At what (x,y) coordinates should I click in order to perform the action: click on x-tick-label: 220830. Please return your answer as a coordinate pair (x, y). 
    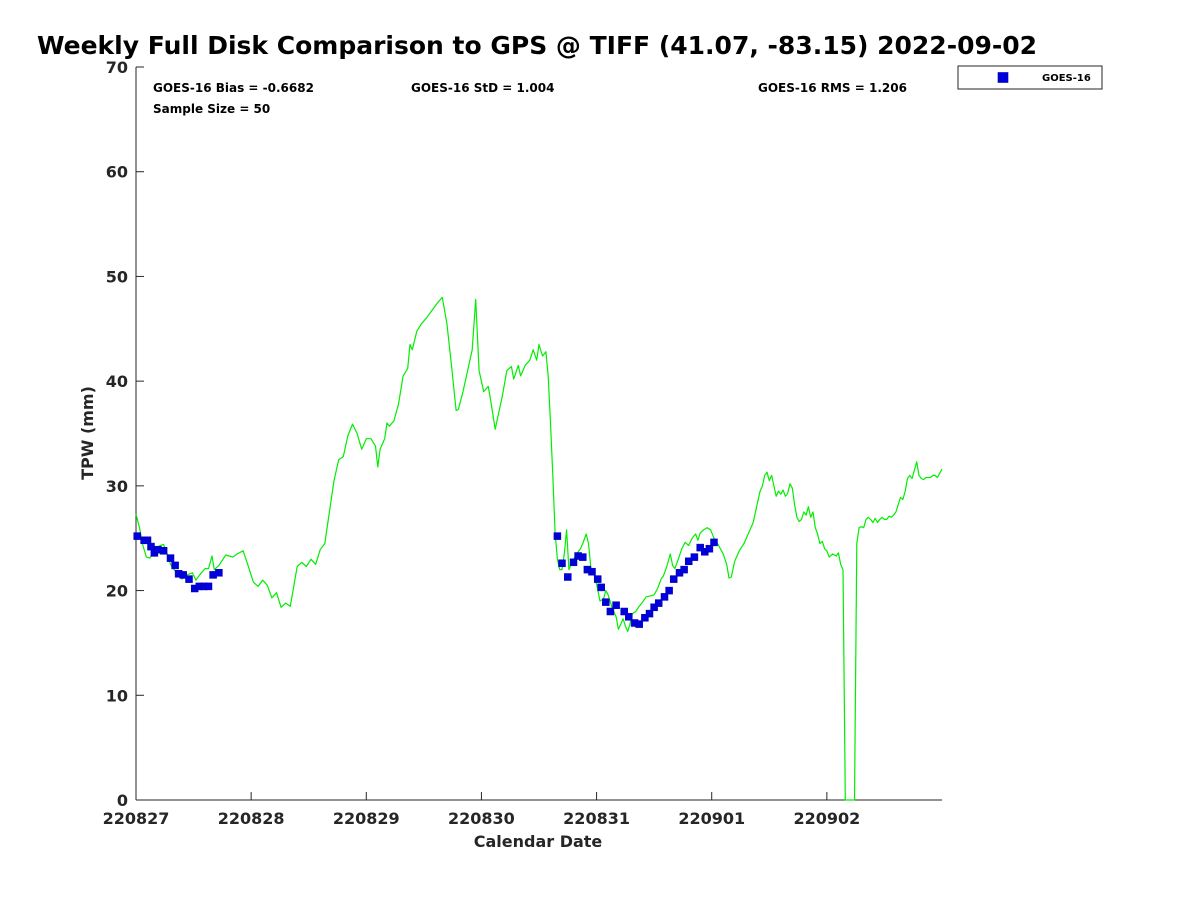
    Looking at the image, I should click on (481, 818).